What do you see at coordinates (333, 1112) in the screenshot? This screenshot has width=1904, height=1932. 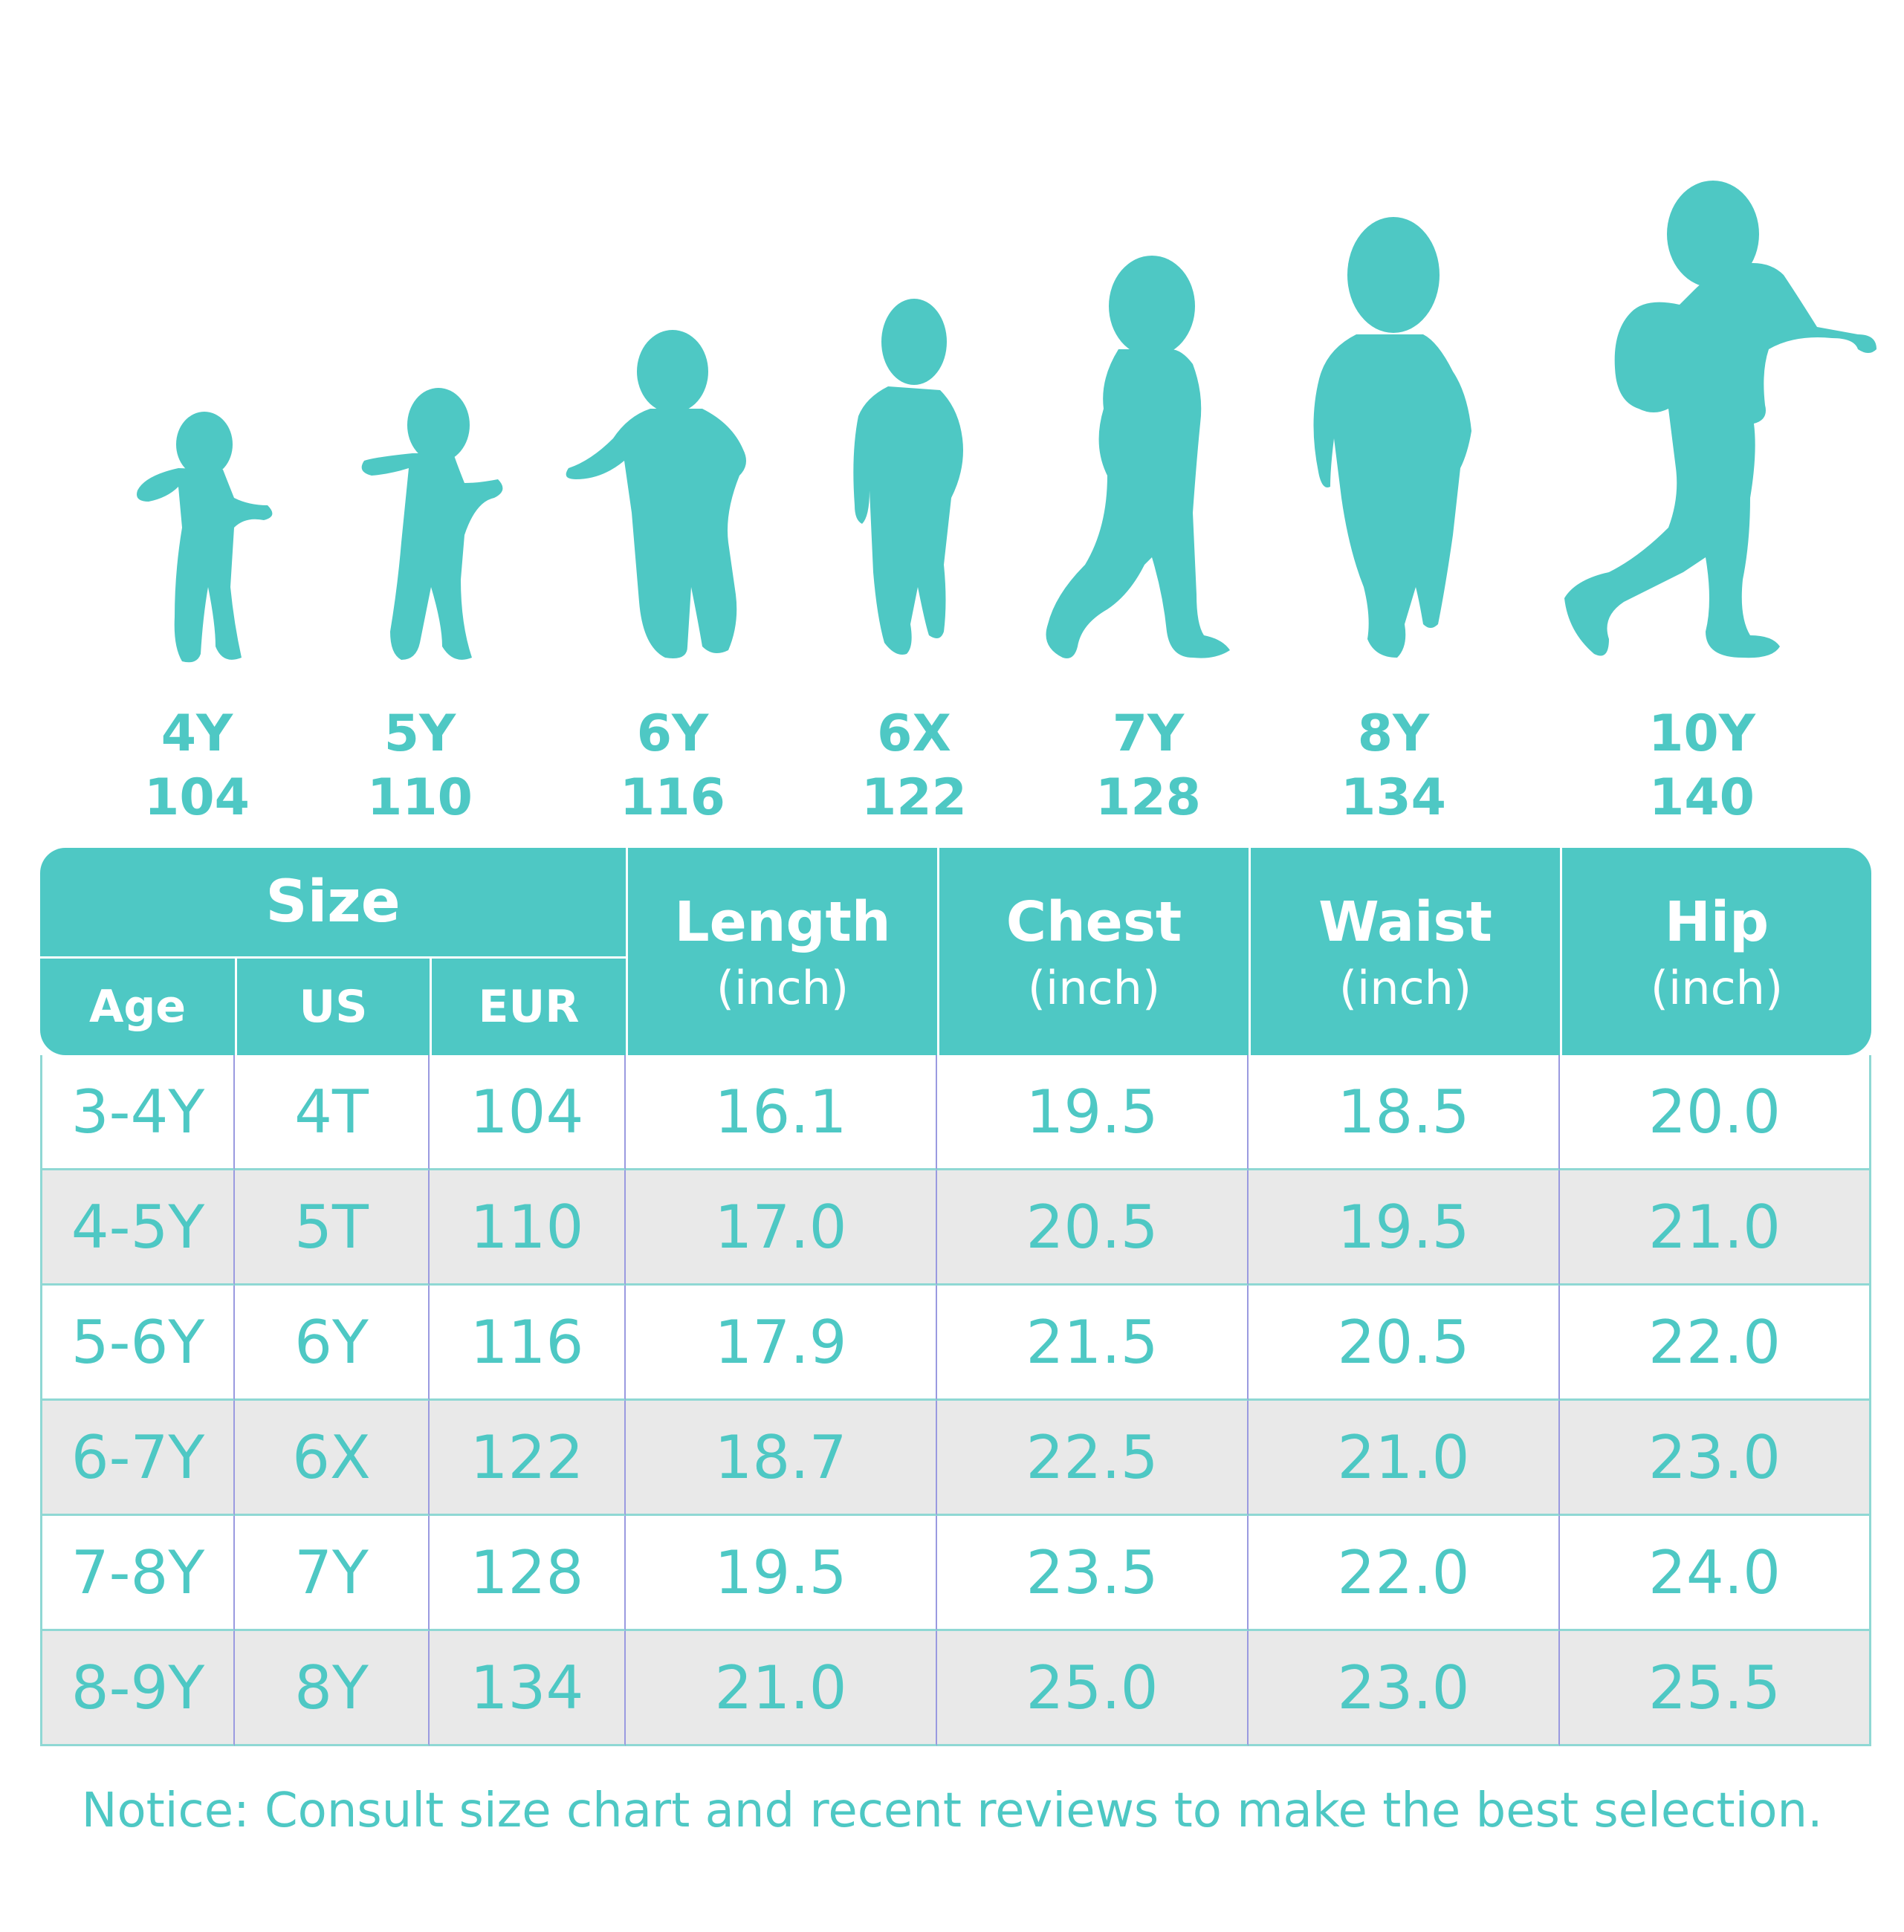 I see `us-cell: 4T` at bounding box center [333, 1112].